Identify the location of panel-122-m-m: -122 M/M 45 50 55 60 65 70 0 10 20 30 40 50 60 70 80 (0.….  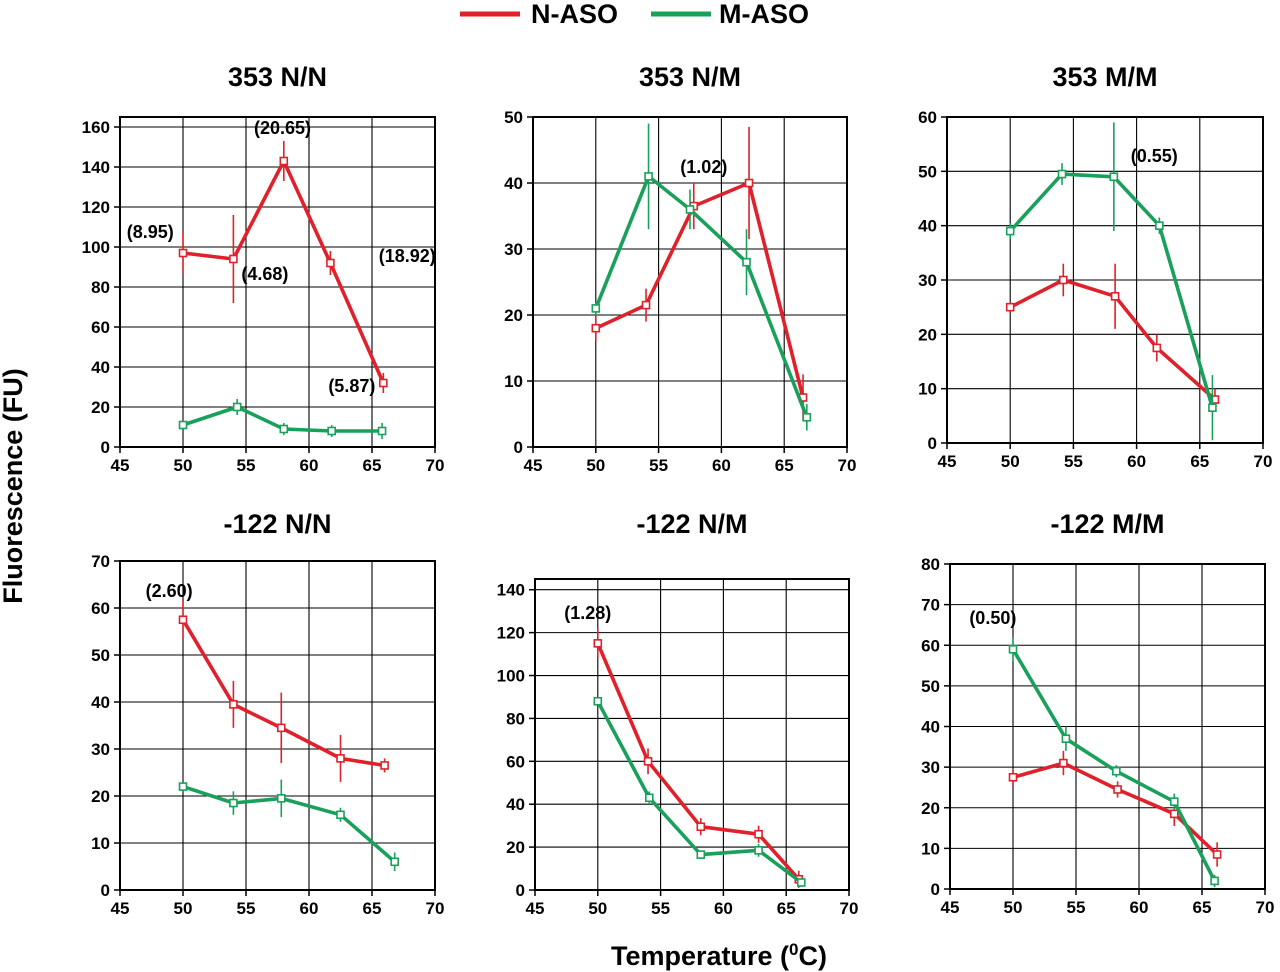
(1097, 713).